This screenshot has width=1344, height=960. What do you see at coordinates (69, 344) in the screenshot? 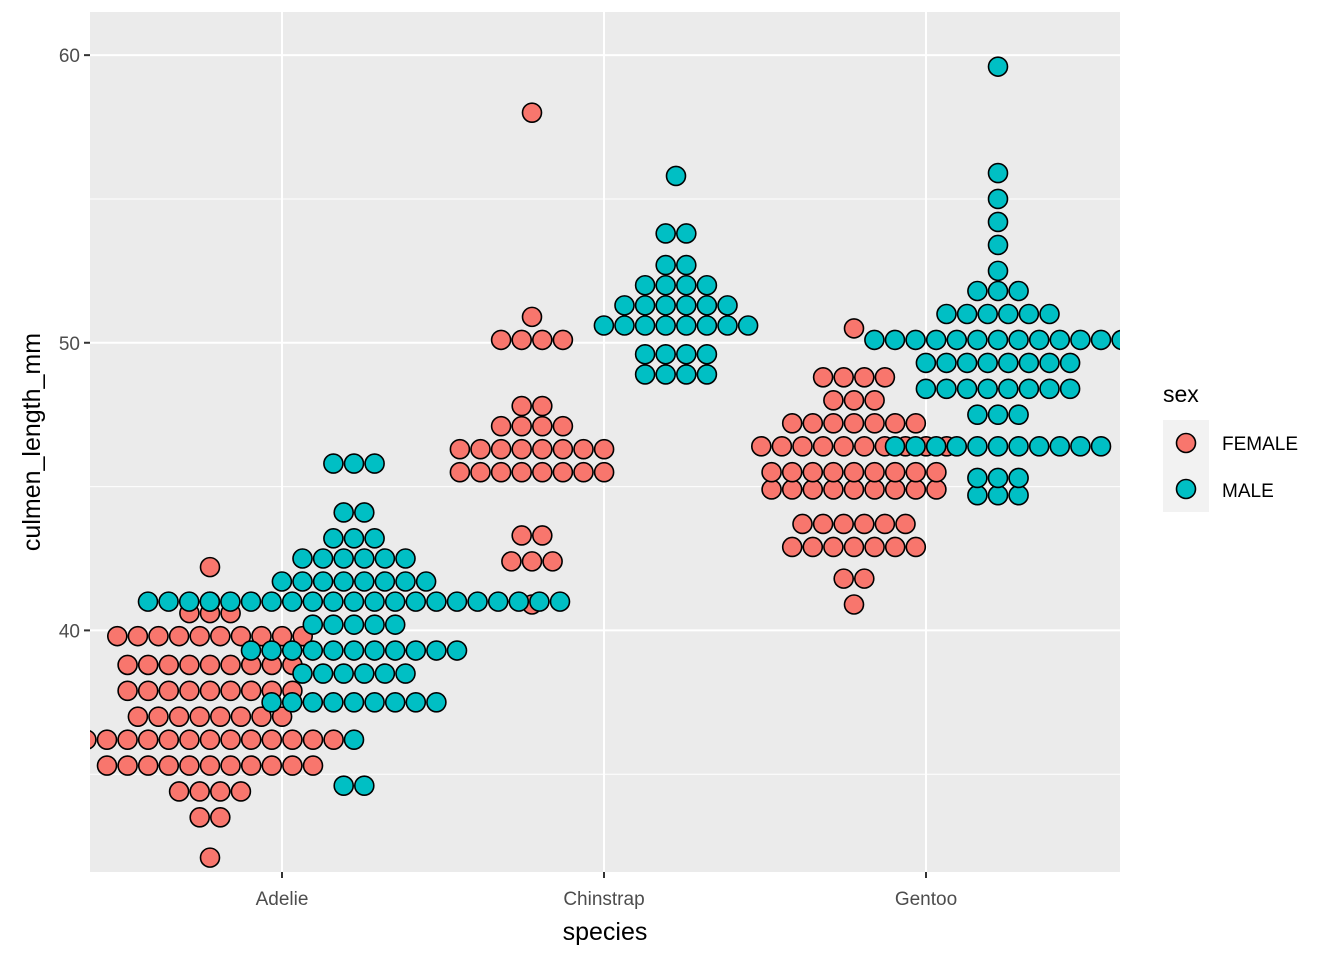
I see `y-tick-label: 50` at bounding box center [69, 344].